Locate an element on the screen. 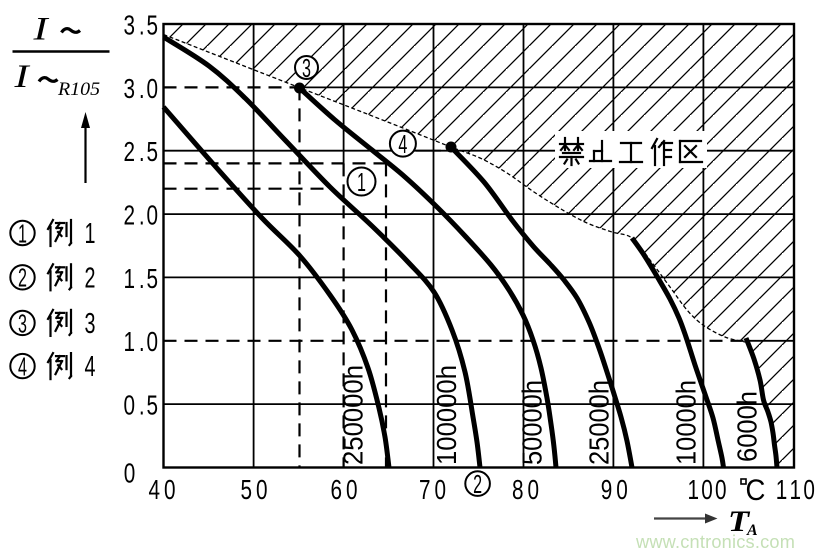 The height and width of the screenshot is (555, 821). svg-text: 25000h is located at coordinates (598, 422).